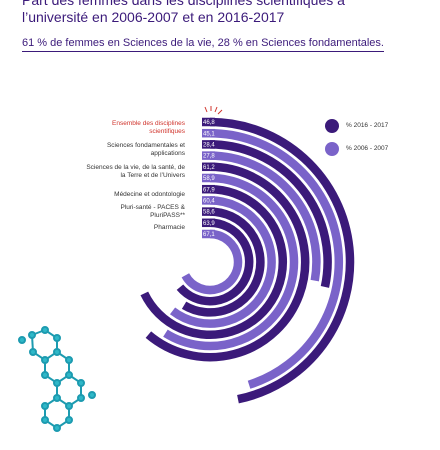 The height and width of the screenshot is (450, 440). Describe the element at coordinates (145, 149) in the screenshot. I see `category-label: Sciences fondamentales et applications` at that location.